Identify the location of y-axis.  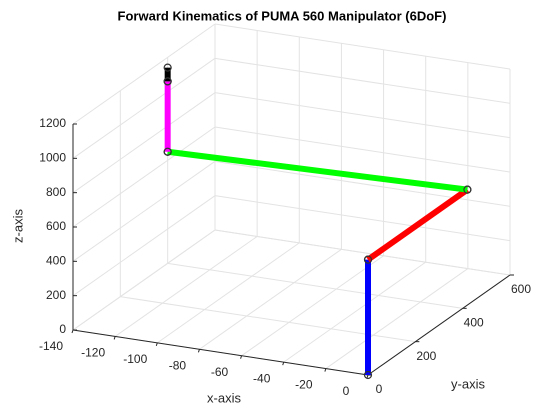
(439, 325).